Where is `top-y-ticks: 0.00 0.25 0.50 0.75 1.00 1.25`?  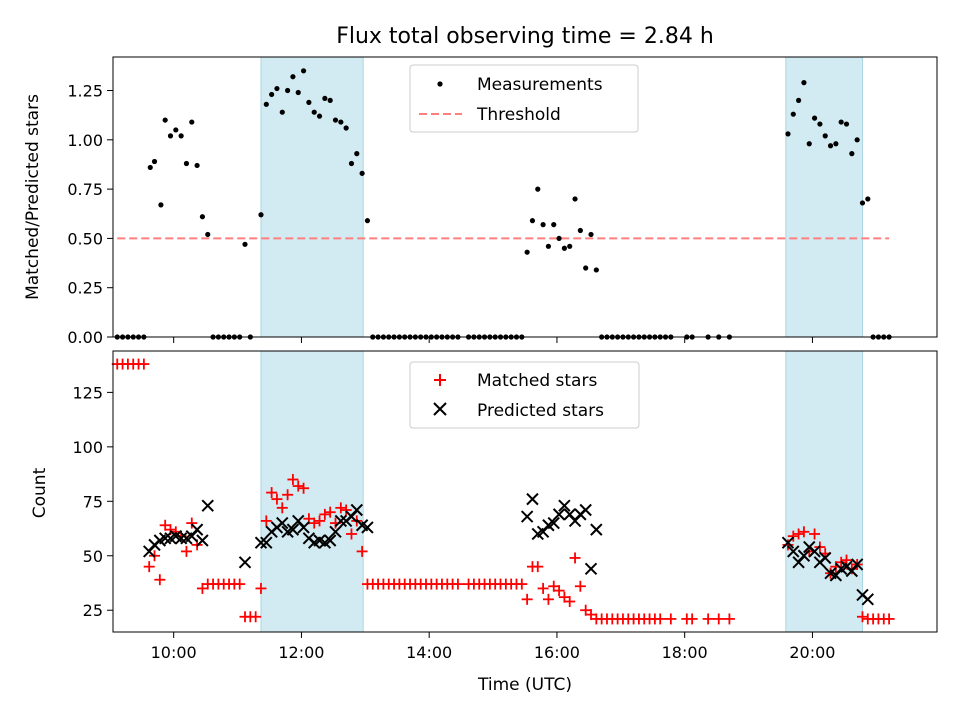
top-y-ticks: 0.00 0.25 0.50 0.75 1.00 1.25 is located at coordinates (90, 214).